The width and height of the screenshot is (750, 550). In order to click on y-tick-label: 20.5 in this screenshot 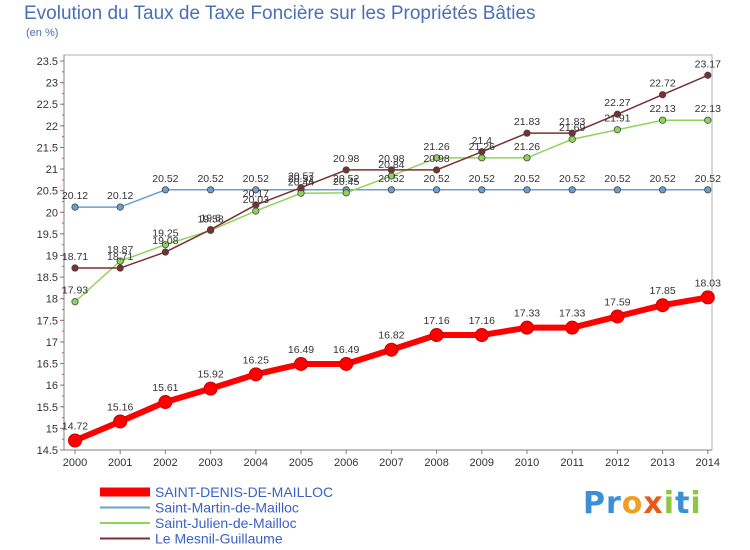, I will do `click(47, 192)`.